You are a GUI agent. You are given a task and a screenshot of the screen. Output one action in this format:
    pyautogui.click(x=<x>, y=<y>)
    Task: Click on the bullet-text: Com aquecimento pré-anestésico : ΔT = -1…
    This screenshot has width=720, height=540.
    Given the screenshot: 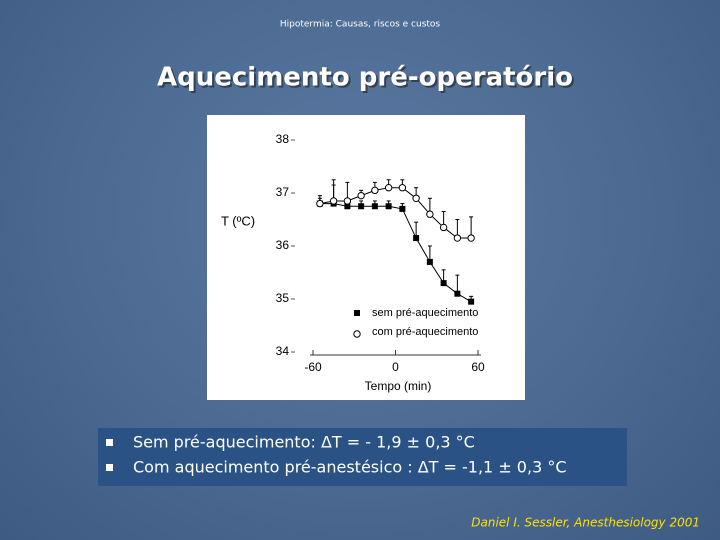 What is the action you would take?
    pyautogui.click(x=350, y=467)
    